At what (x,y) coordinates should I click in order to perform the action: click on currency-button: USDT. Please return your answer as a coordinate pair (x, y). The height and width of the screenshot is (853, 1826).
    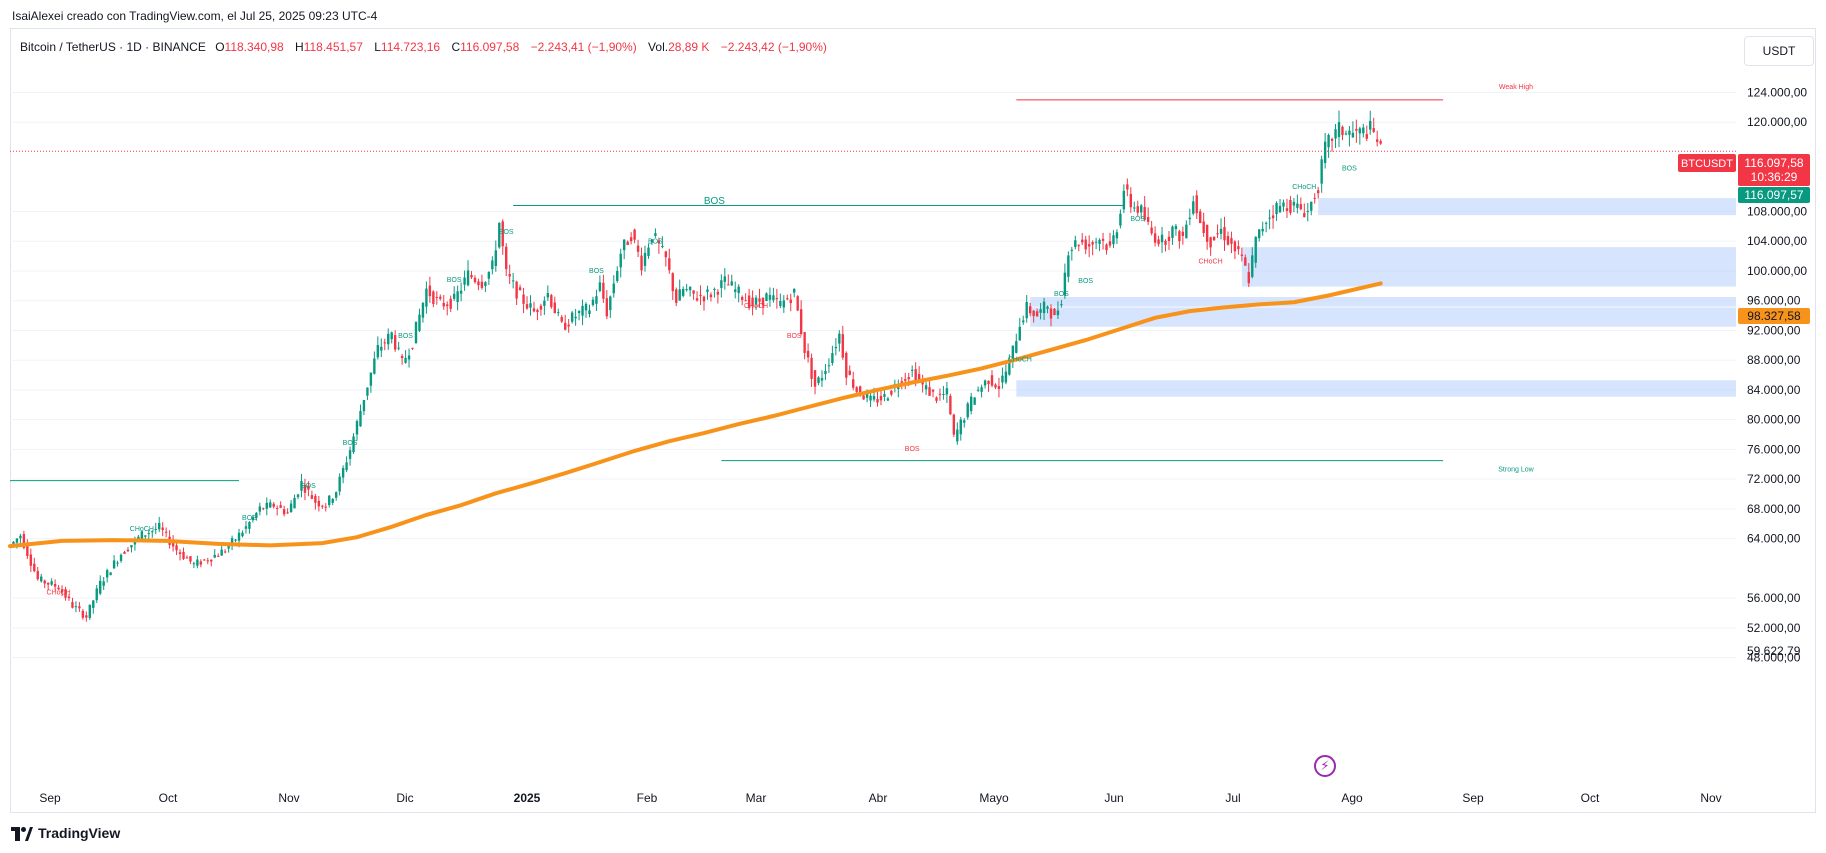
    Looking at the image, I should click on (1779, 51).